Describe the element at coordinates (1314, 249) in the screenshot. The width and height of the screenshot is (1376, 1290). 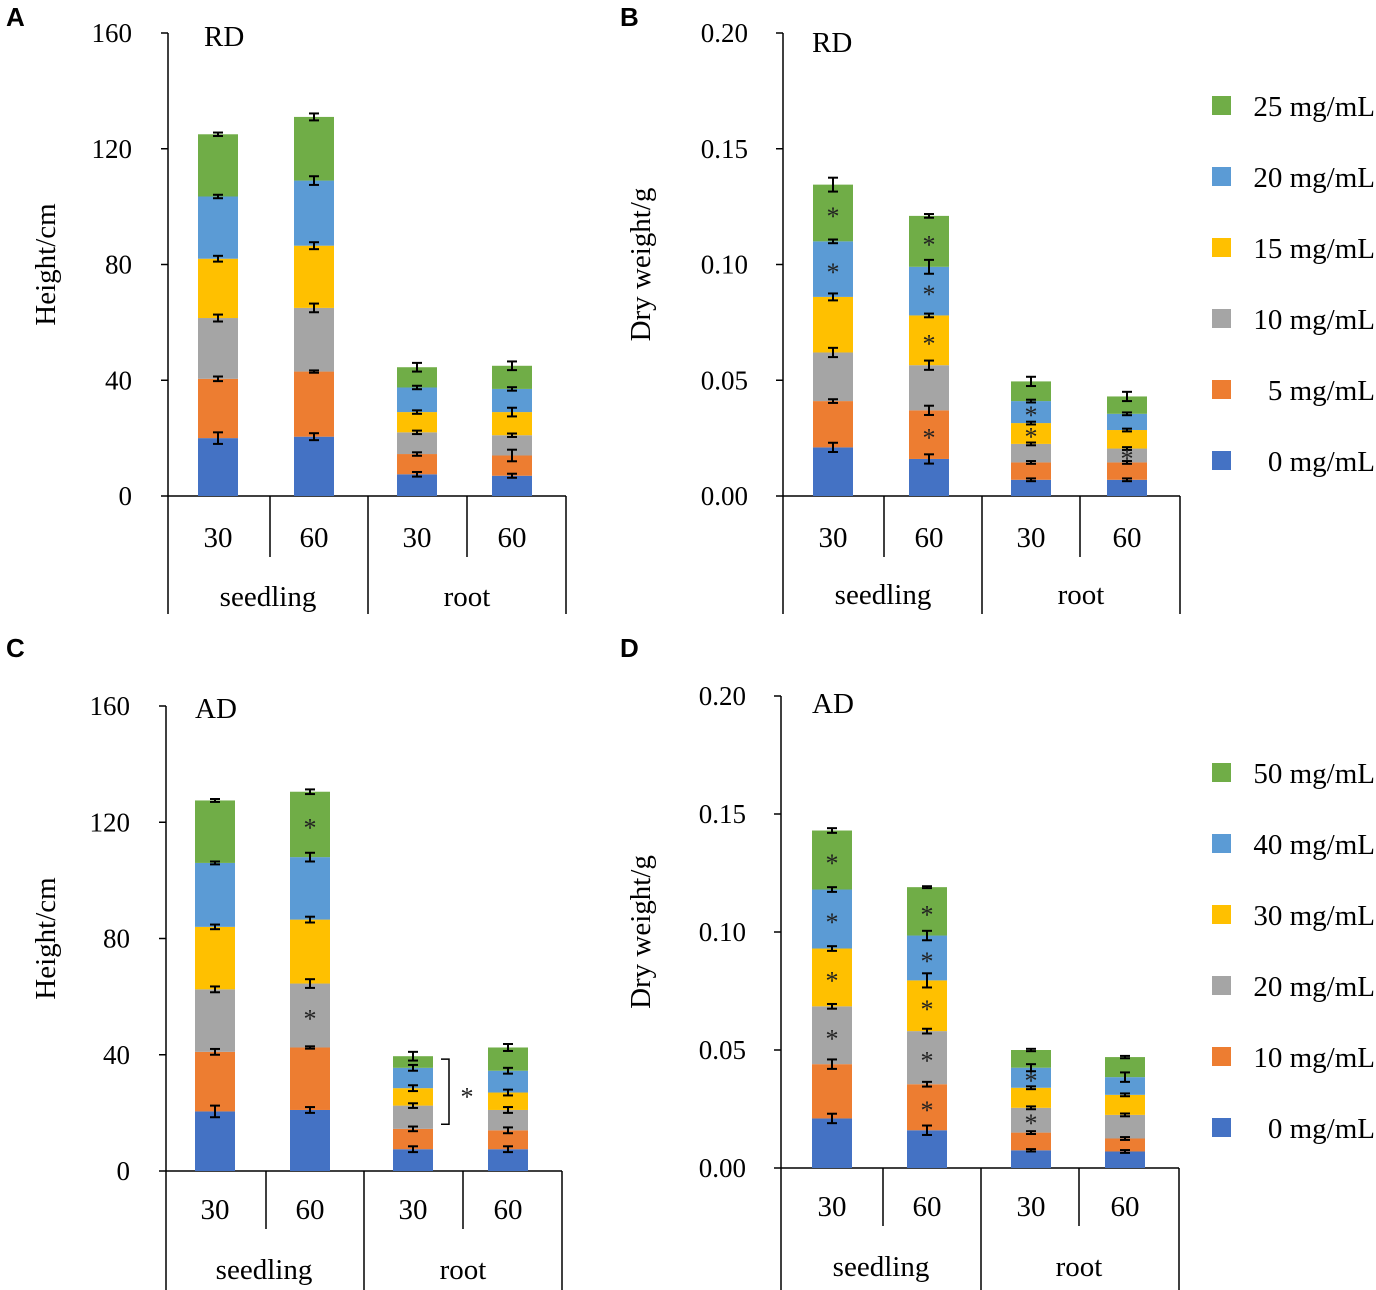
I see `legend-label: 15 mg/mL` at that location.